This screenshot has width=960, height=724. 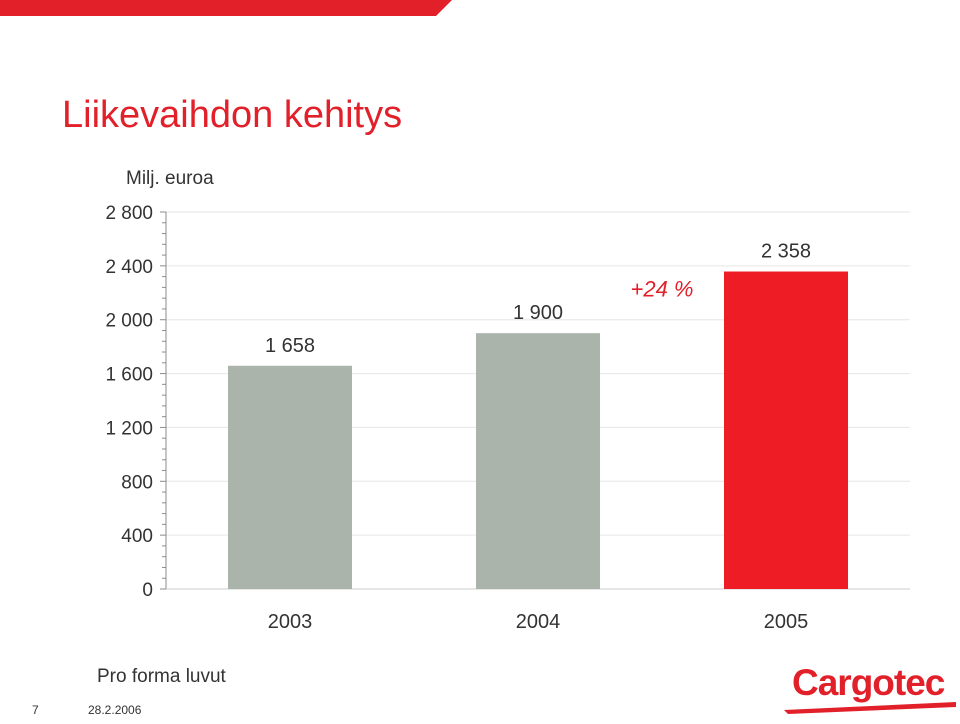 I want to click on x-tick-label: 2003, so click(x=290, y=622).